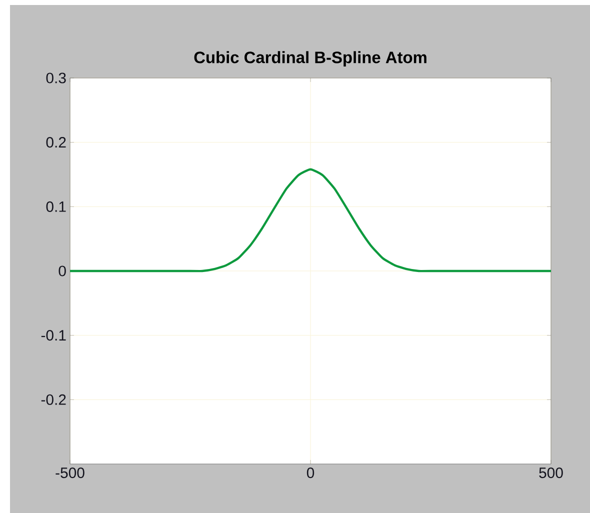 This screenshot has height=513, width=590. What do you see at coordinates (53, 335) in the screenshot?
I see `y-tick-label: -0.1` at bounding box center [53, 335].